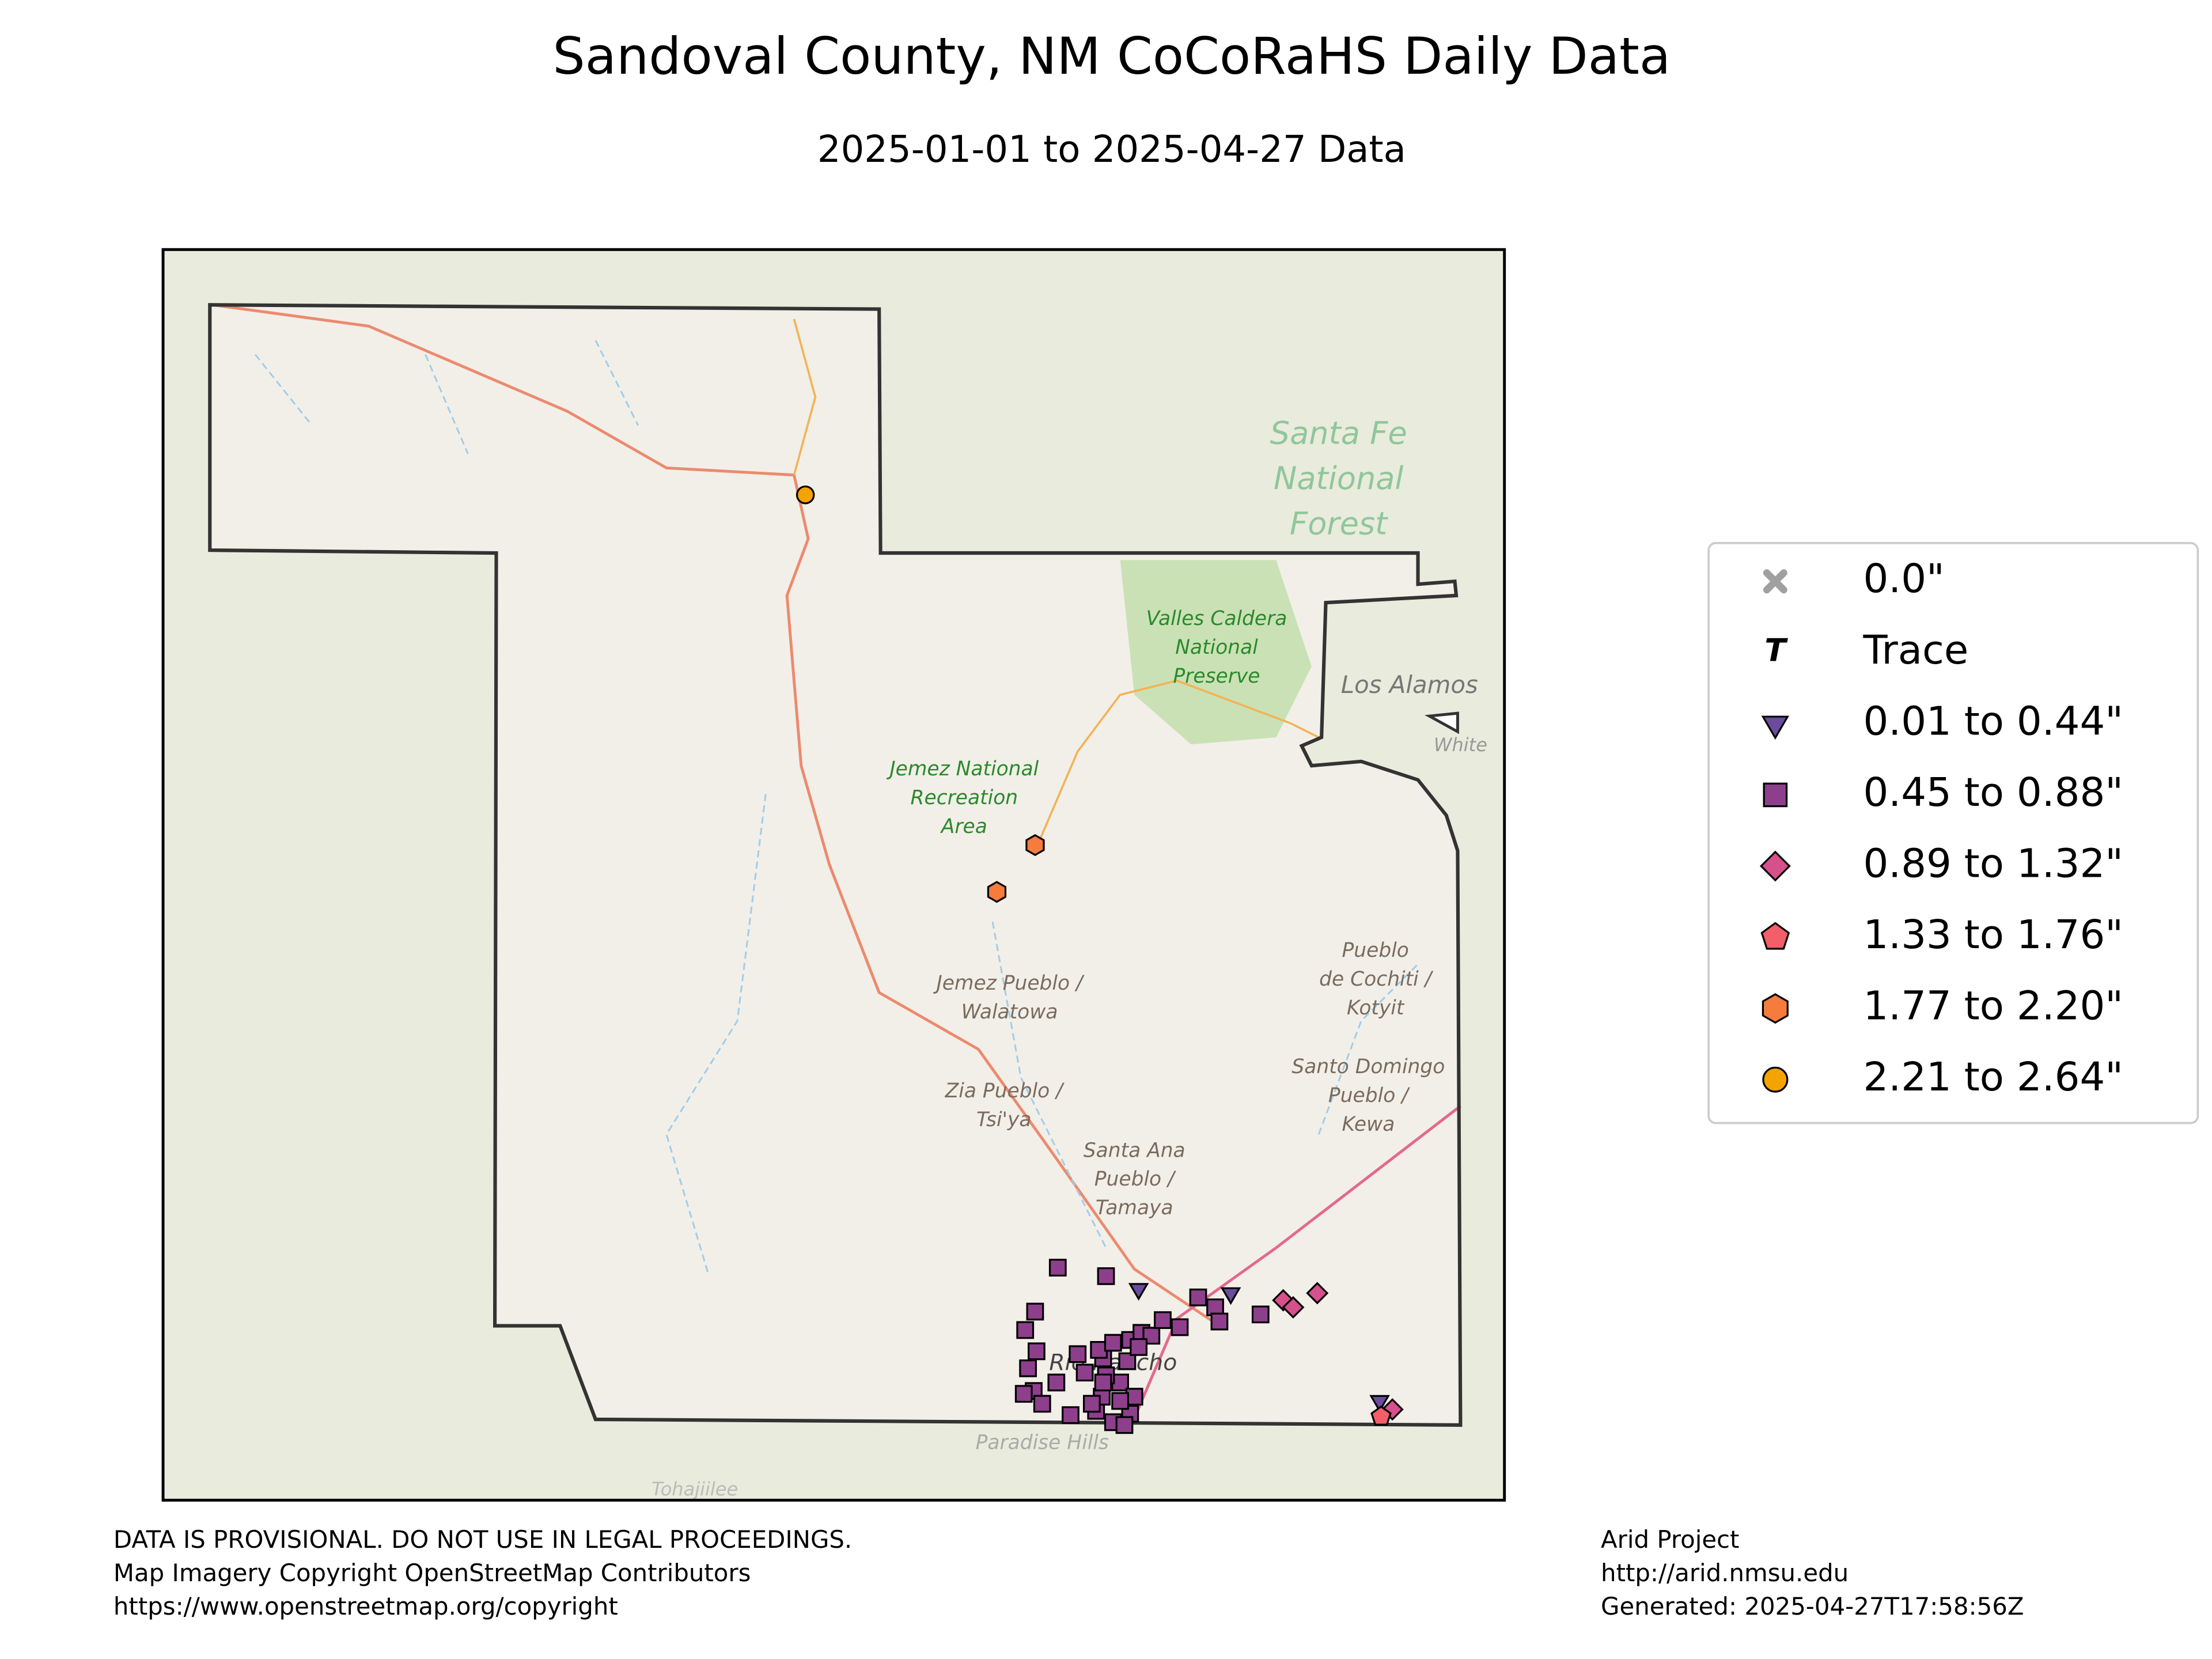 The image size is (2212, 1659). What do you see at coordinates (1134, 1207) in the screenshot?
I see `map-label: Tamaya` at bounding box center [1134, 1207].